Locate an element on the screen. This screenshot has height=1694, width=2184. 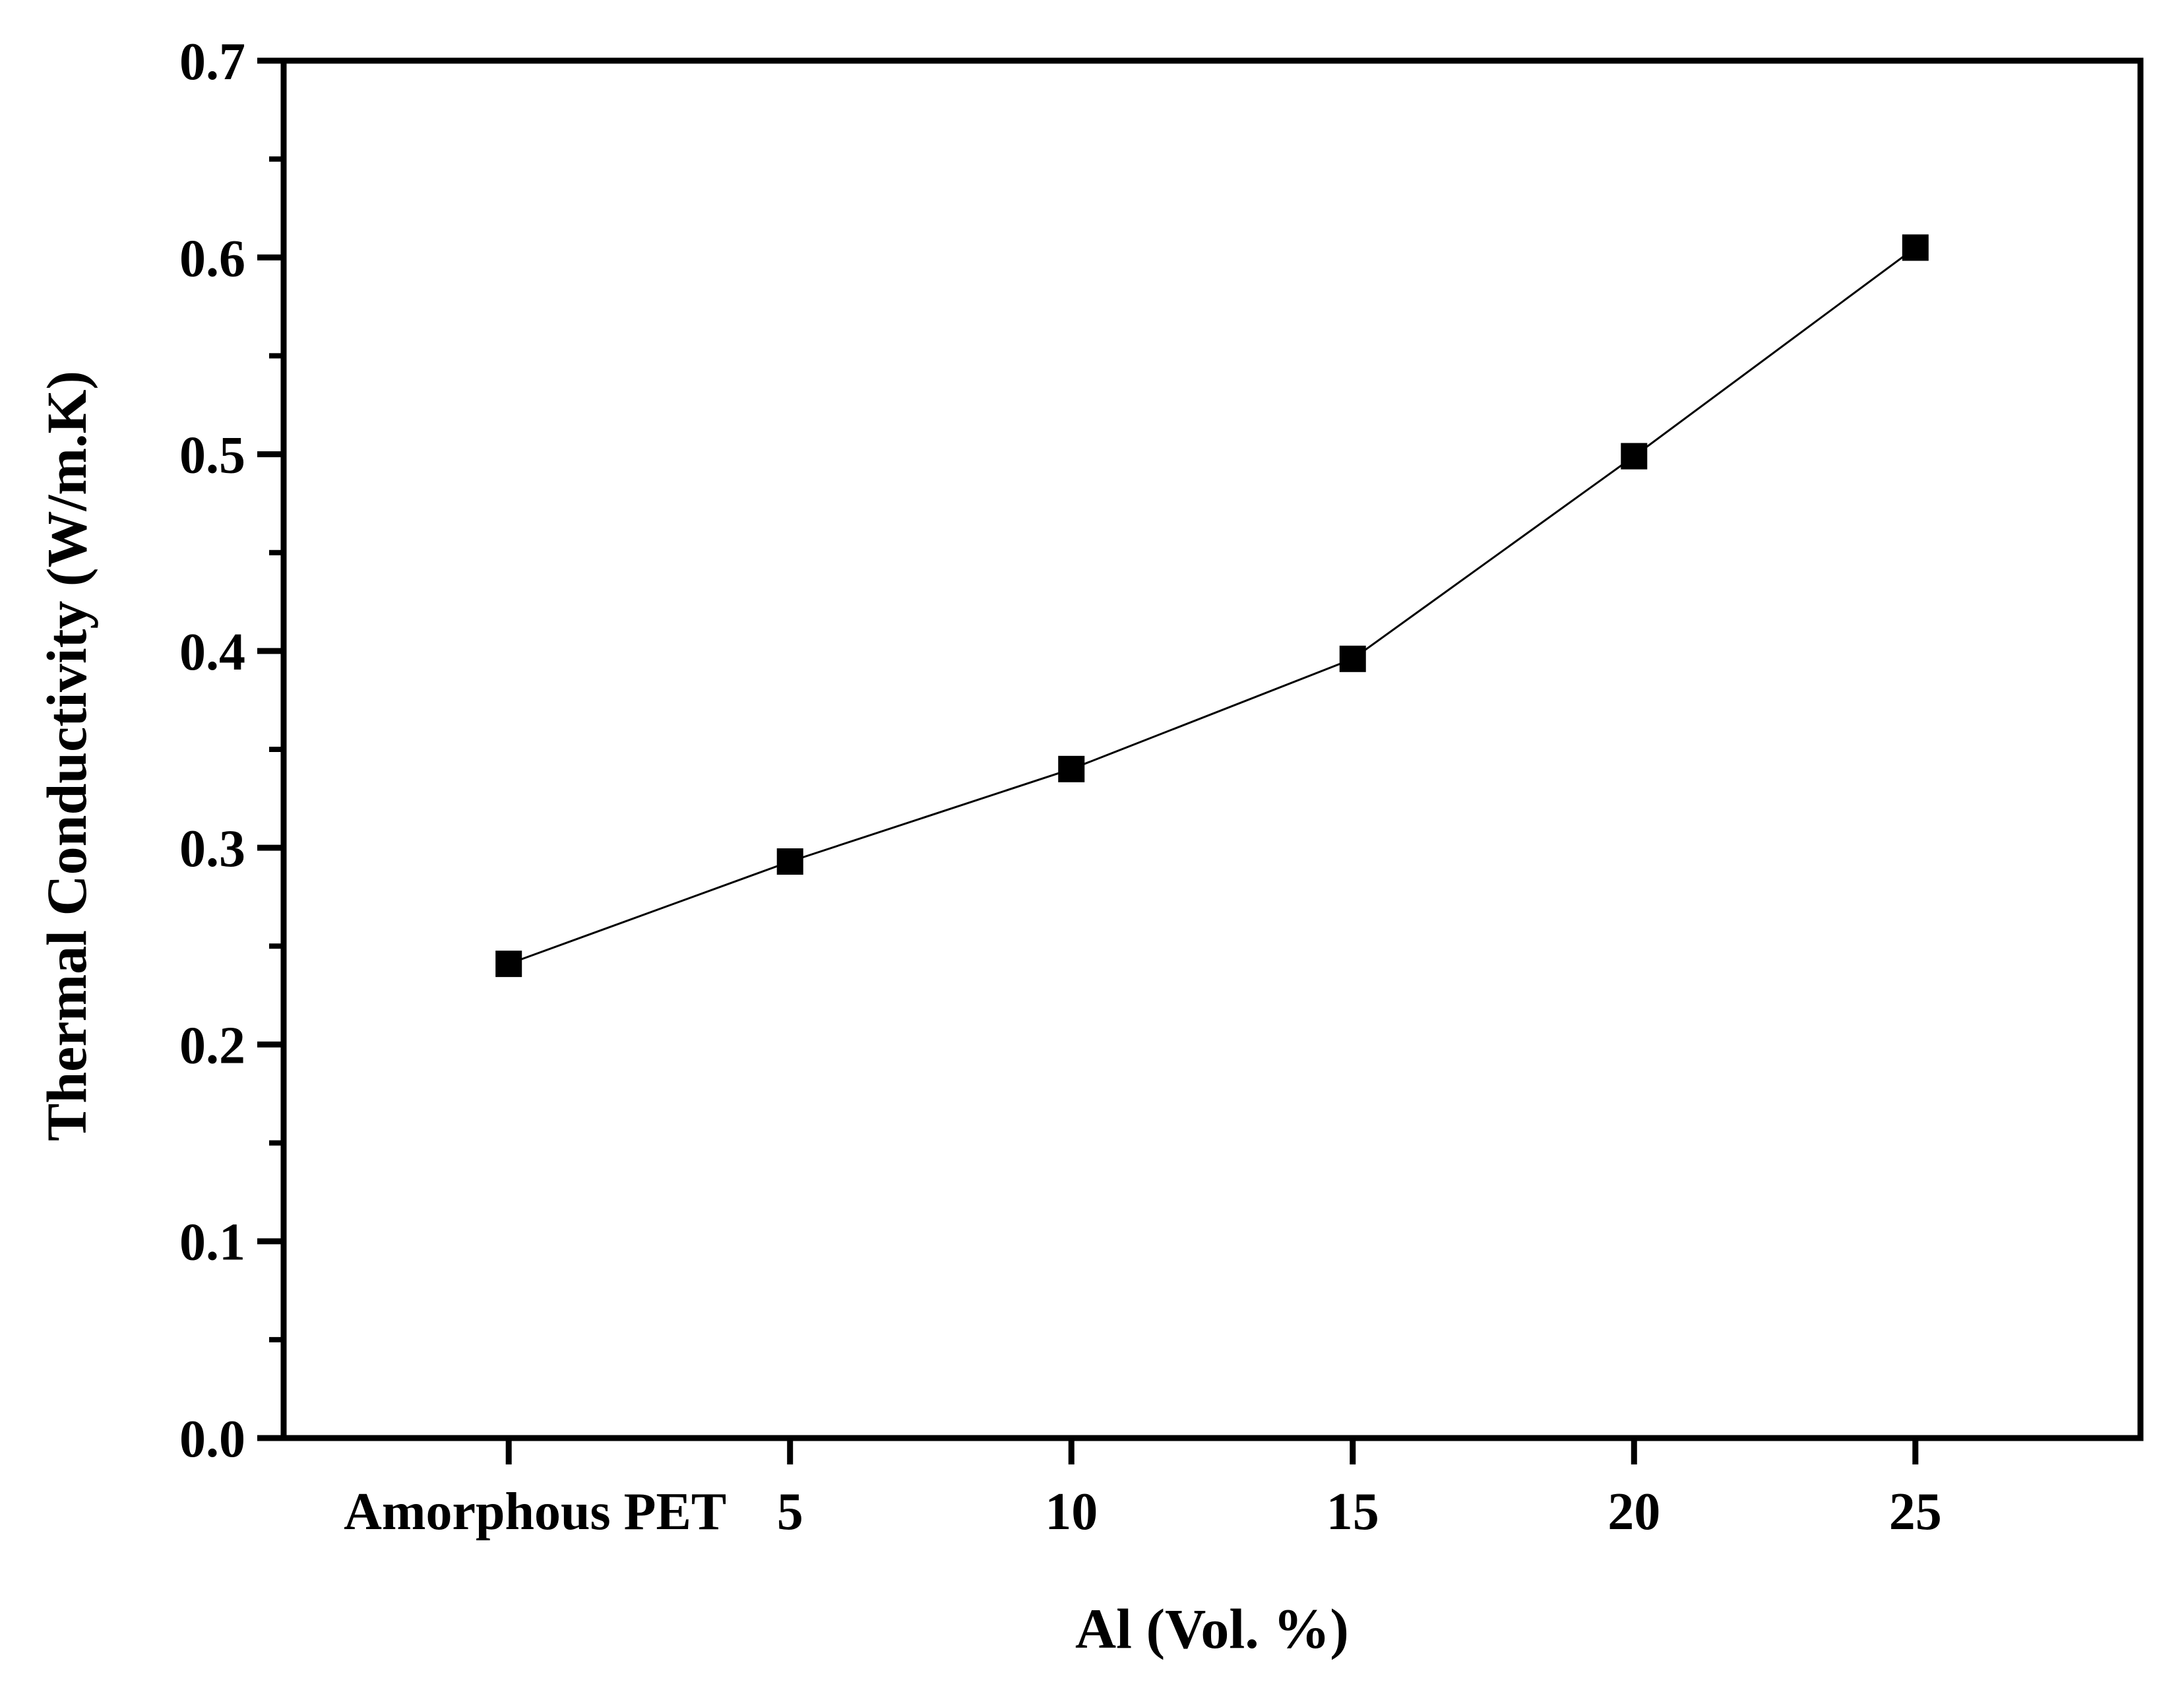
x-tick-label: 25 is located at coordinates (1915, 1512).